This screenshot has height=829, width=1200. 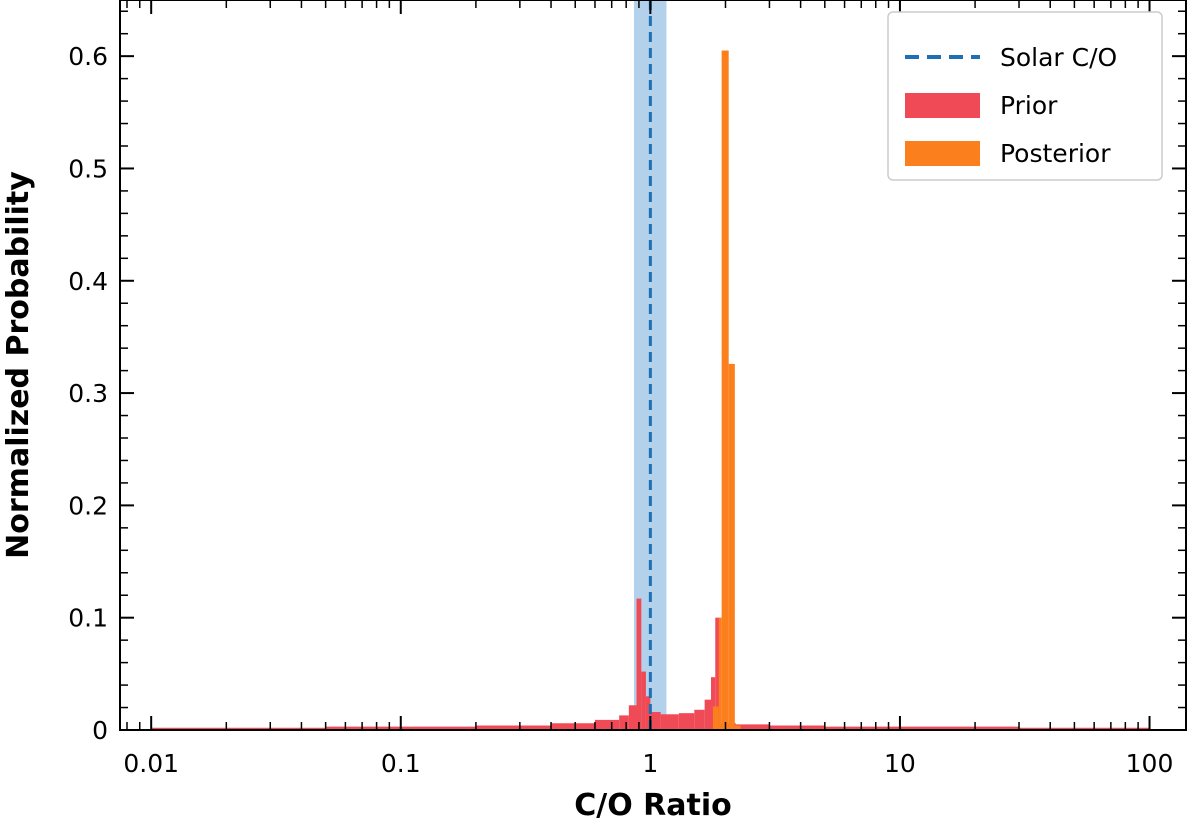 What do you see at coordinates (88, 168) in the screenshot?
I see `y-tick-label: 0.5` at bounding box center [88, 168].